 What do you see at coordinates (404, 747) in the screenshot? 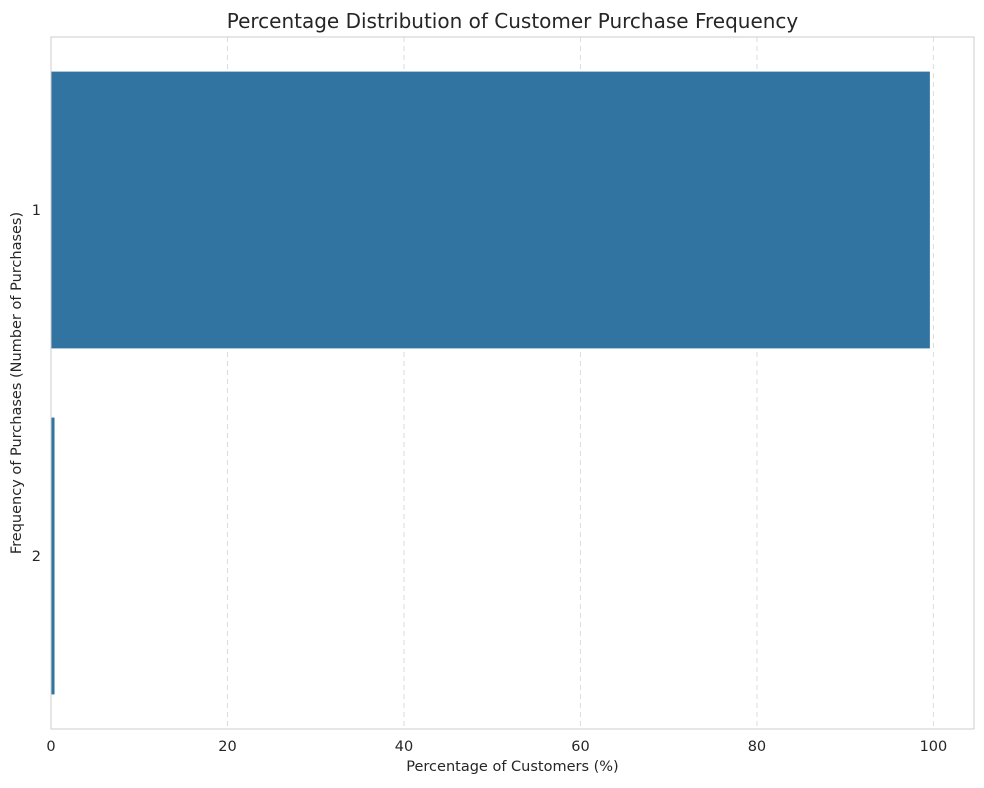
I see `x-tick-label: 40` at bounding box center [404, 747].